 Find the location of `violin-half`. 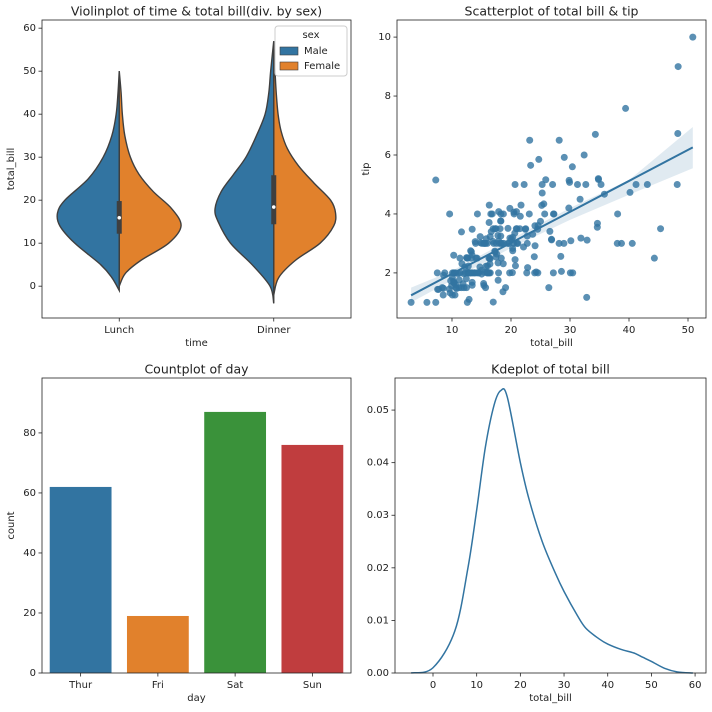

violin-half is located at coordinates (150, 179).